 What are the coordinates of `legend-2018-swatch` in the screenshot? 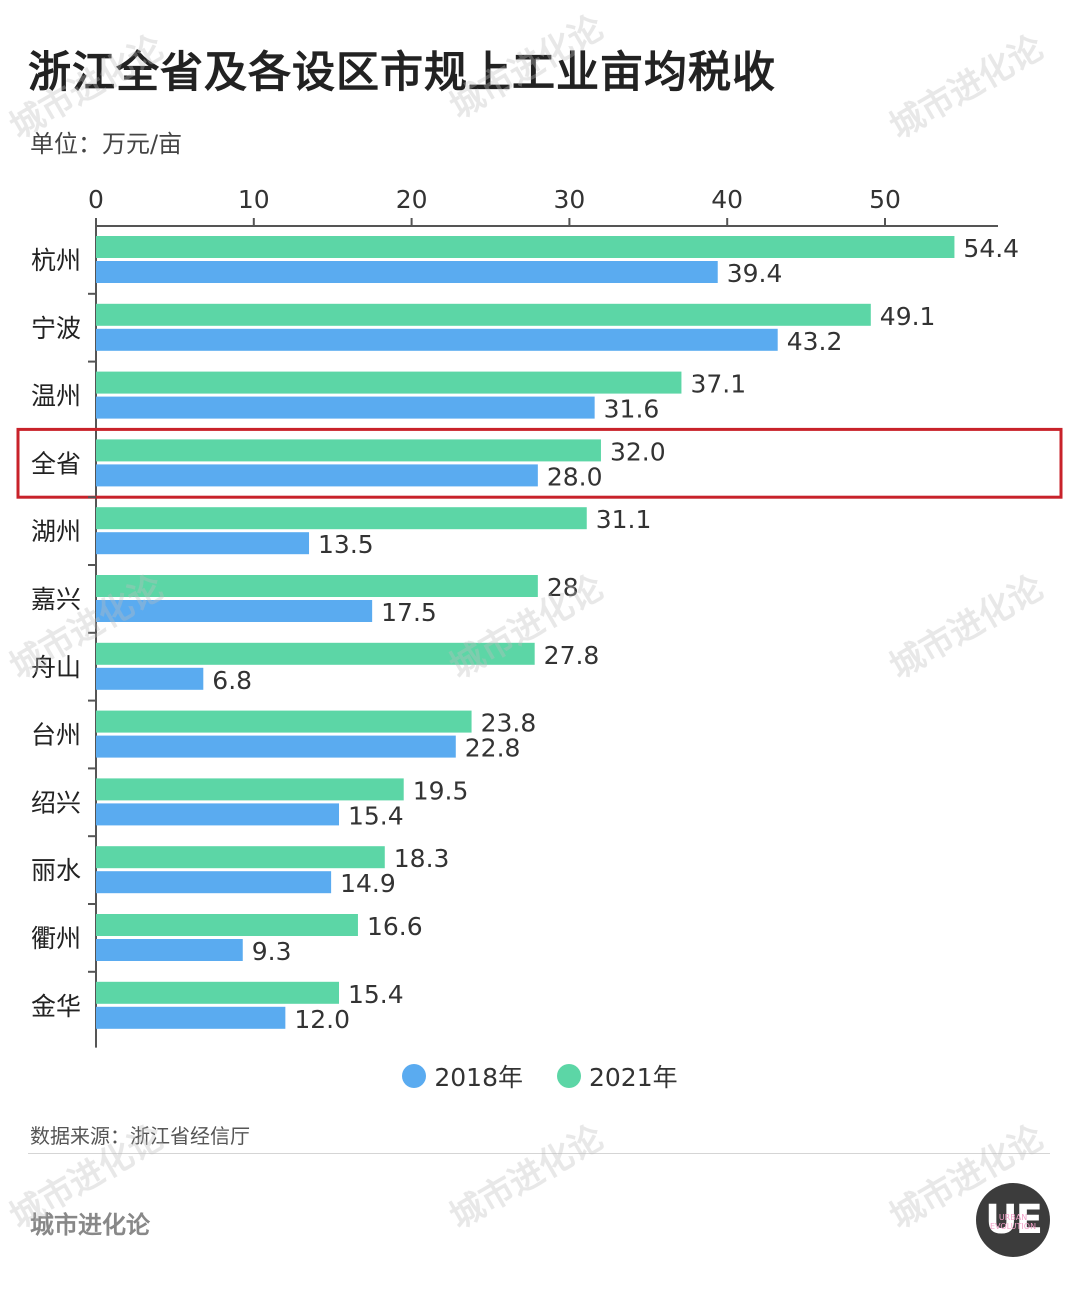 It's located at (414, 1076).